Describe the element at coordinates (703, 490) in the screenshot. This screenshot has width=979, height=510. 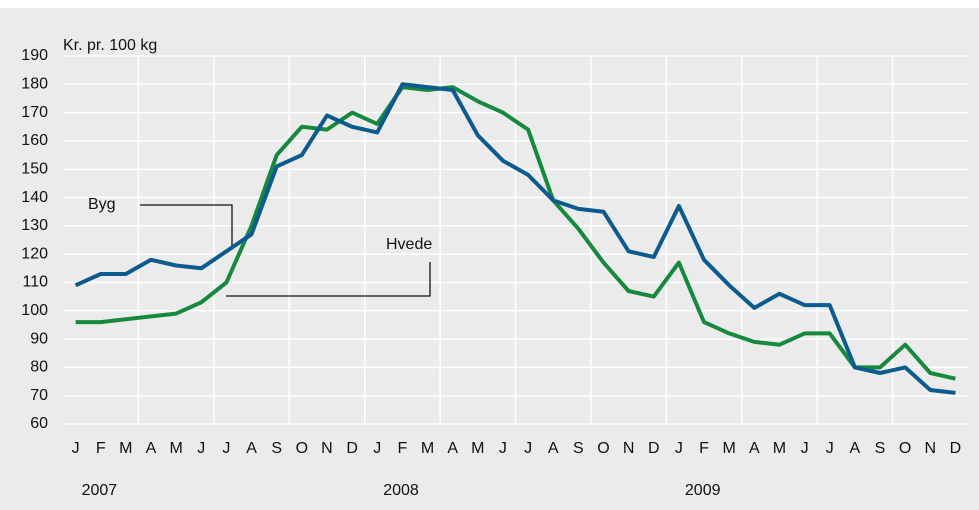
I see `year-label: 2009` at that location.